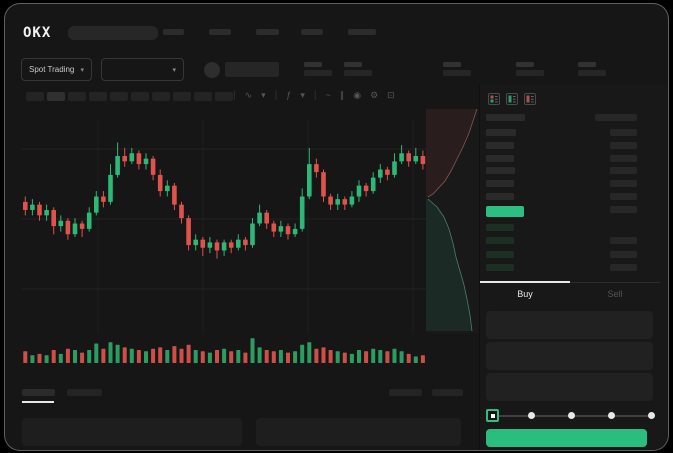 The width and height of the screenshot is (673, 453). Describe the element at coordinates (570, 211) in the screenshot. I see `orderbook-last-price` at that location.